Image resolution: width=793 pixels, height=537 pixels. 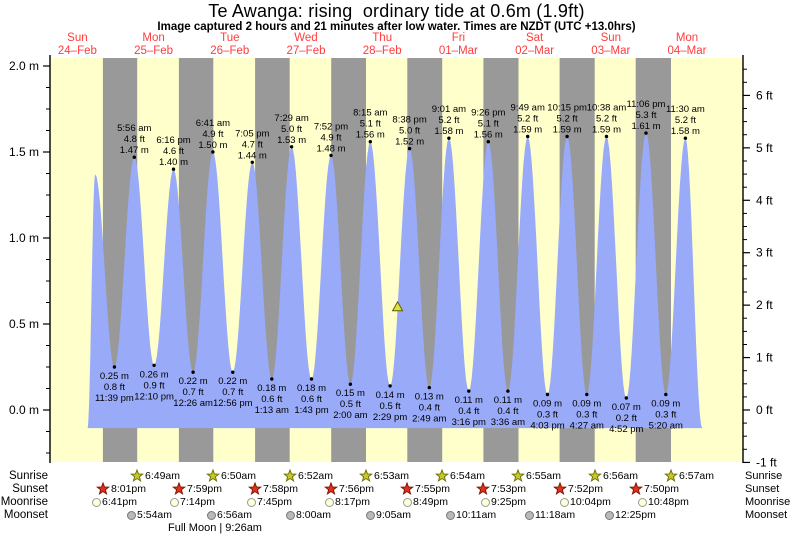 I want to click on left-axis-label: 0.5 m, so click(x=24, y=324).